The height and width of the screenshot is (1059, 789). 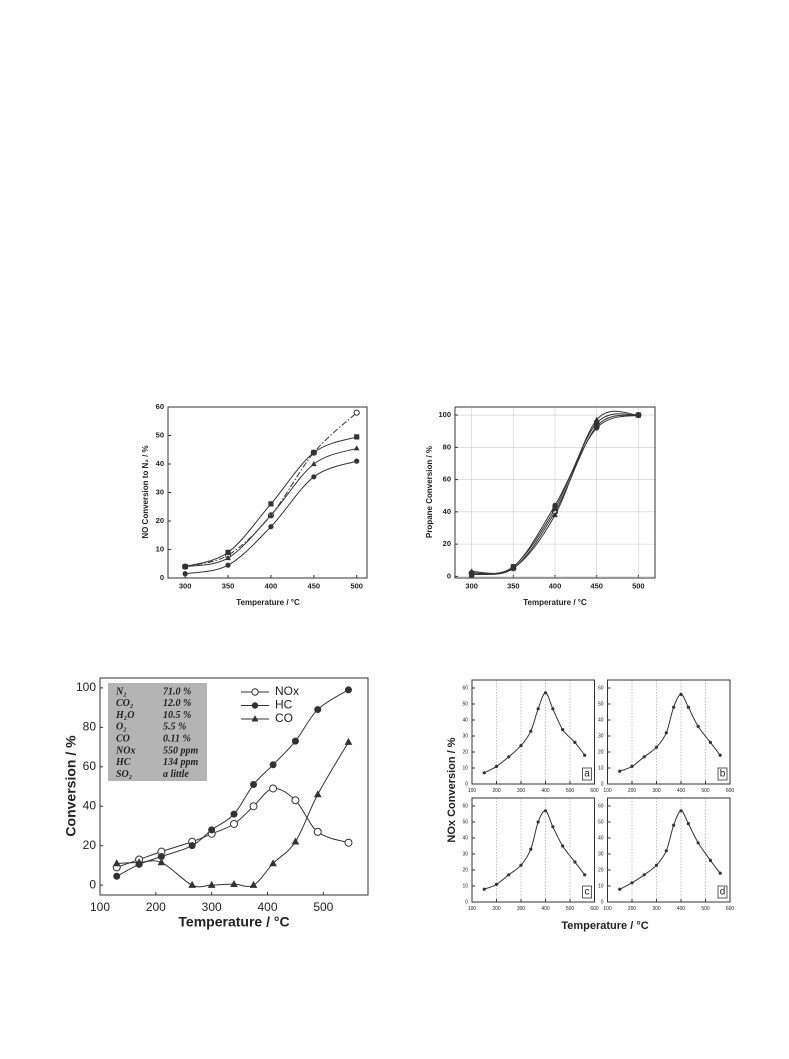 I want to click on annotation-text: SO₂, so click(x=124, y=774).